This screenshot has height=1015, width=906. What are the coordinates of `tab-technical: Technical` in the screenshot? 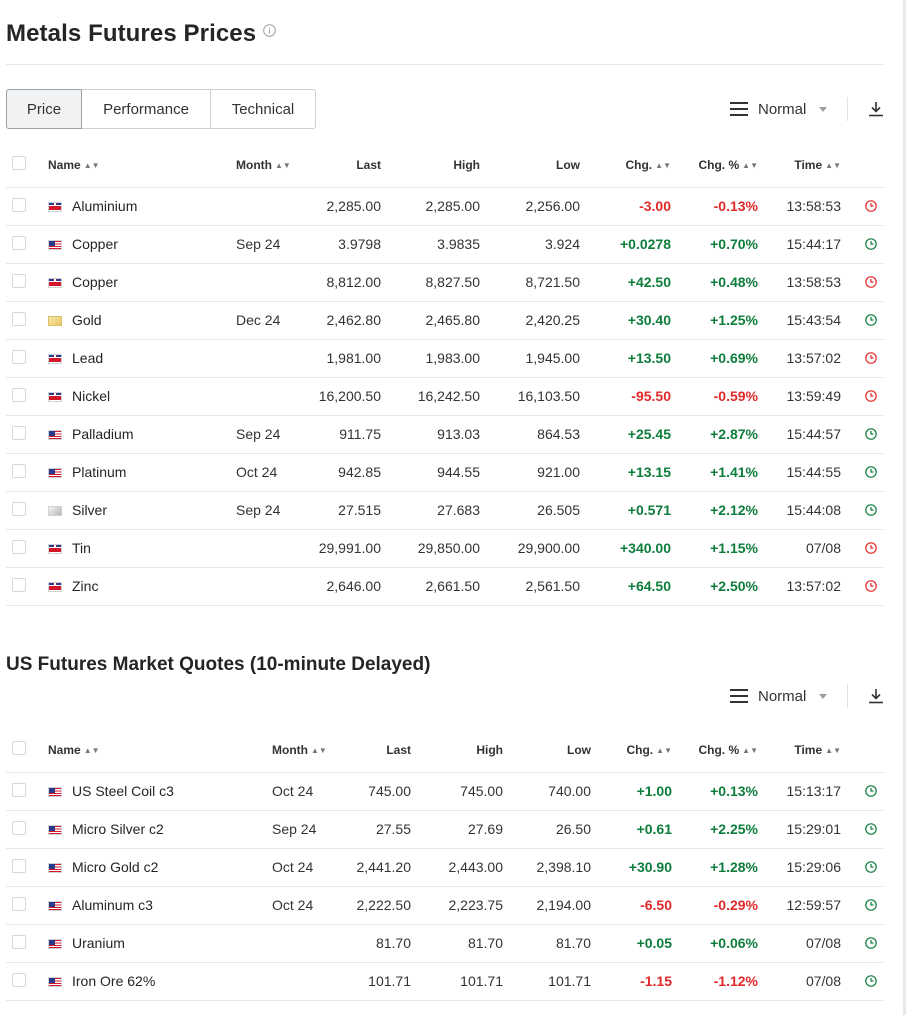 It's located at (263, 109).